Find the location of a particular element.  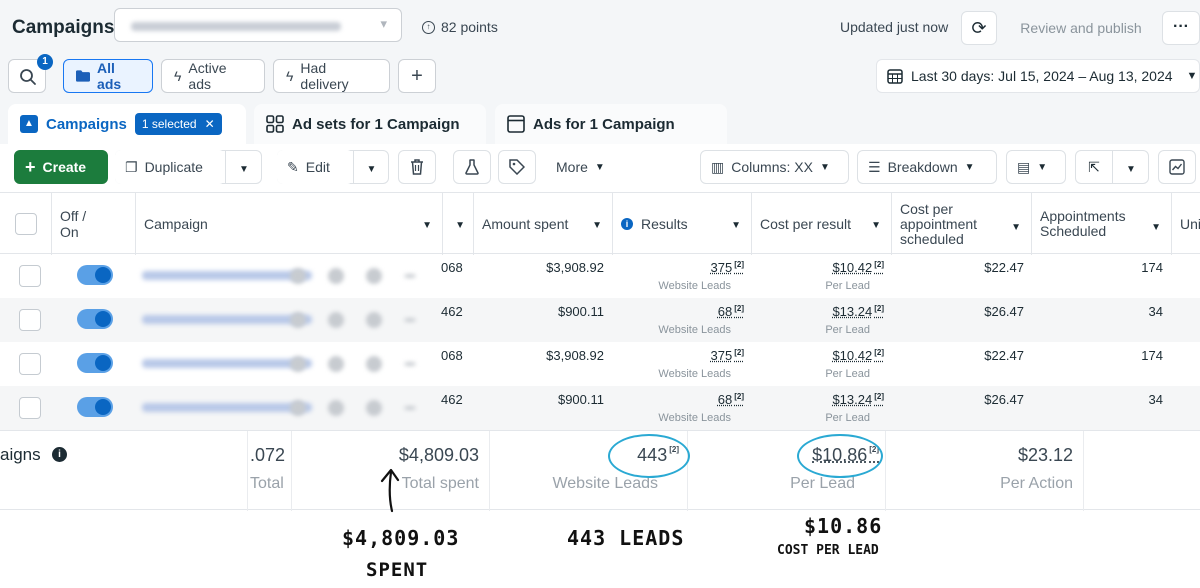

tag-button is located at coordinates (517, 167).